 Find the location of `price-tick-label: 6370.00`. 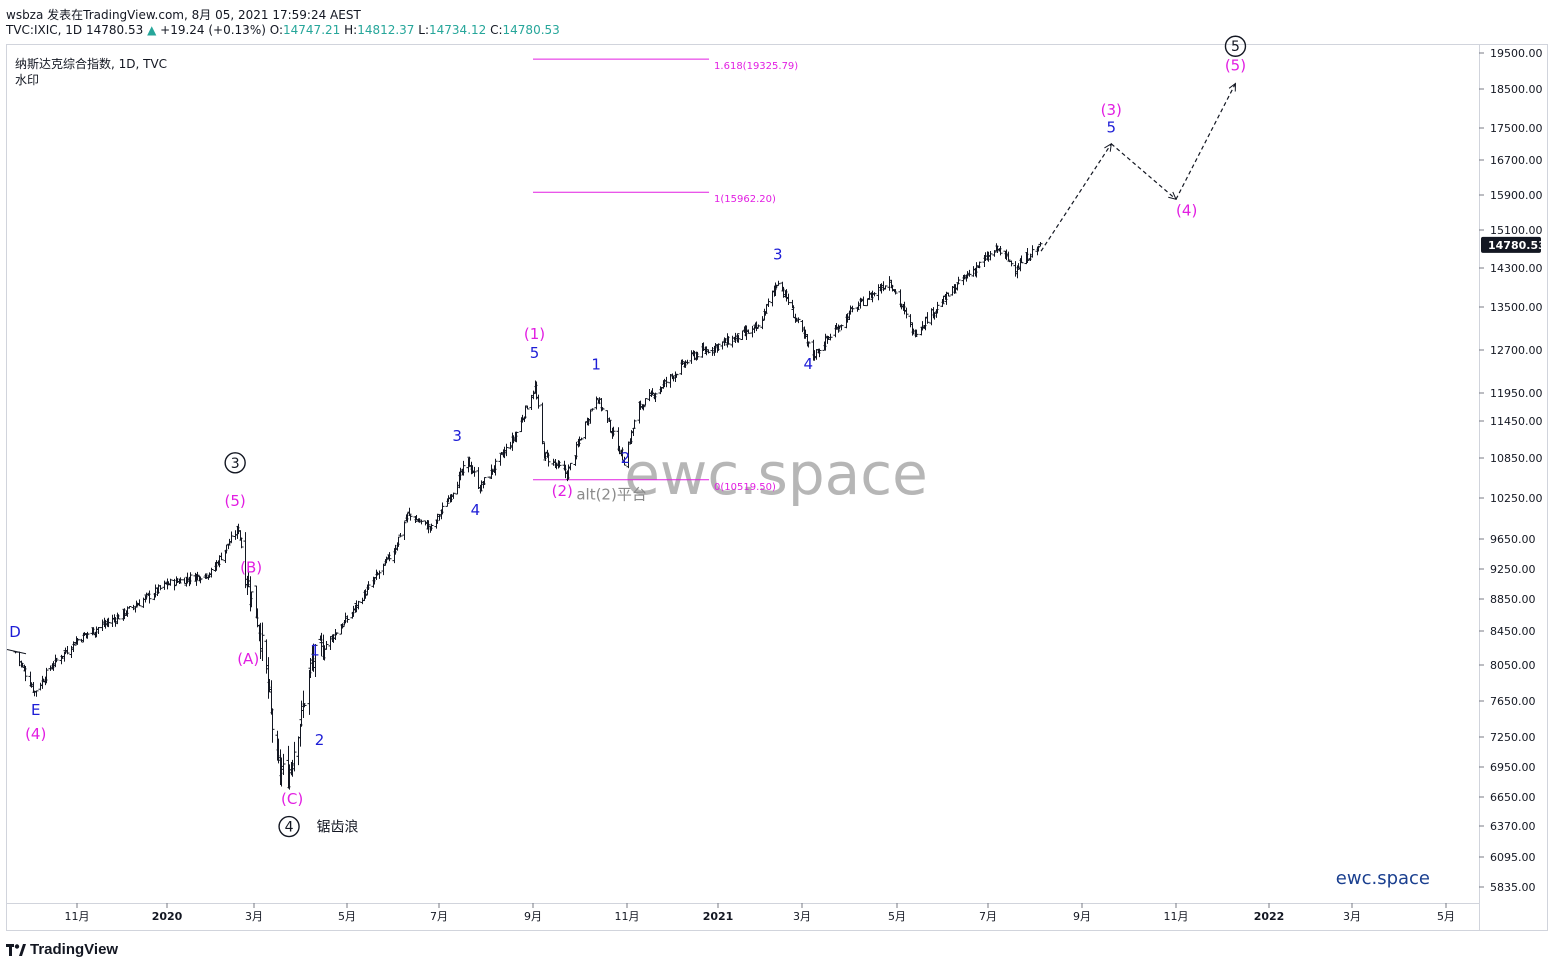

price-tick-label: 6370.00 is located at coordinates (1513, 826).